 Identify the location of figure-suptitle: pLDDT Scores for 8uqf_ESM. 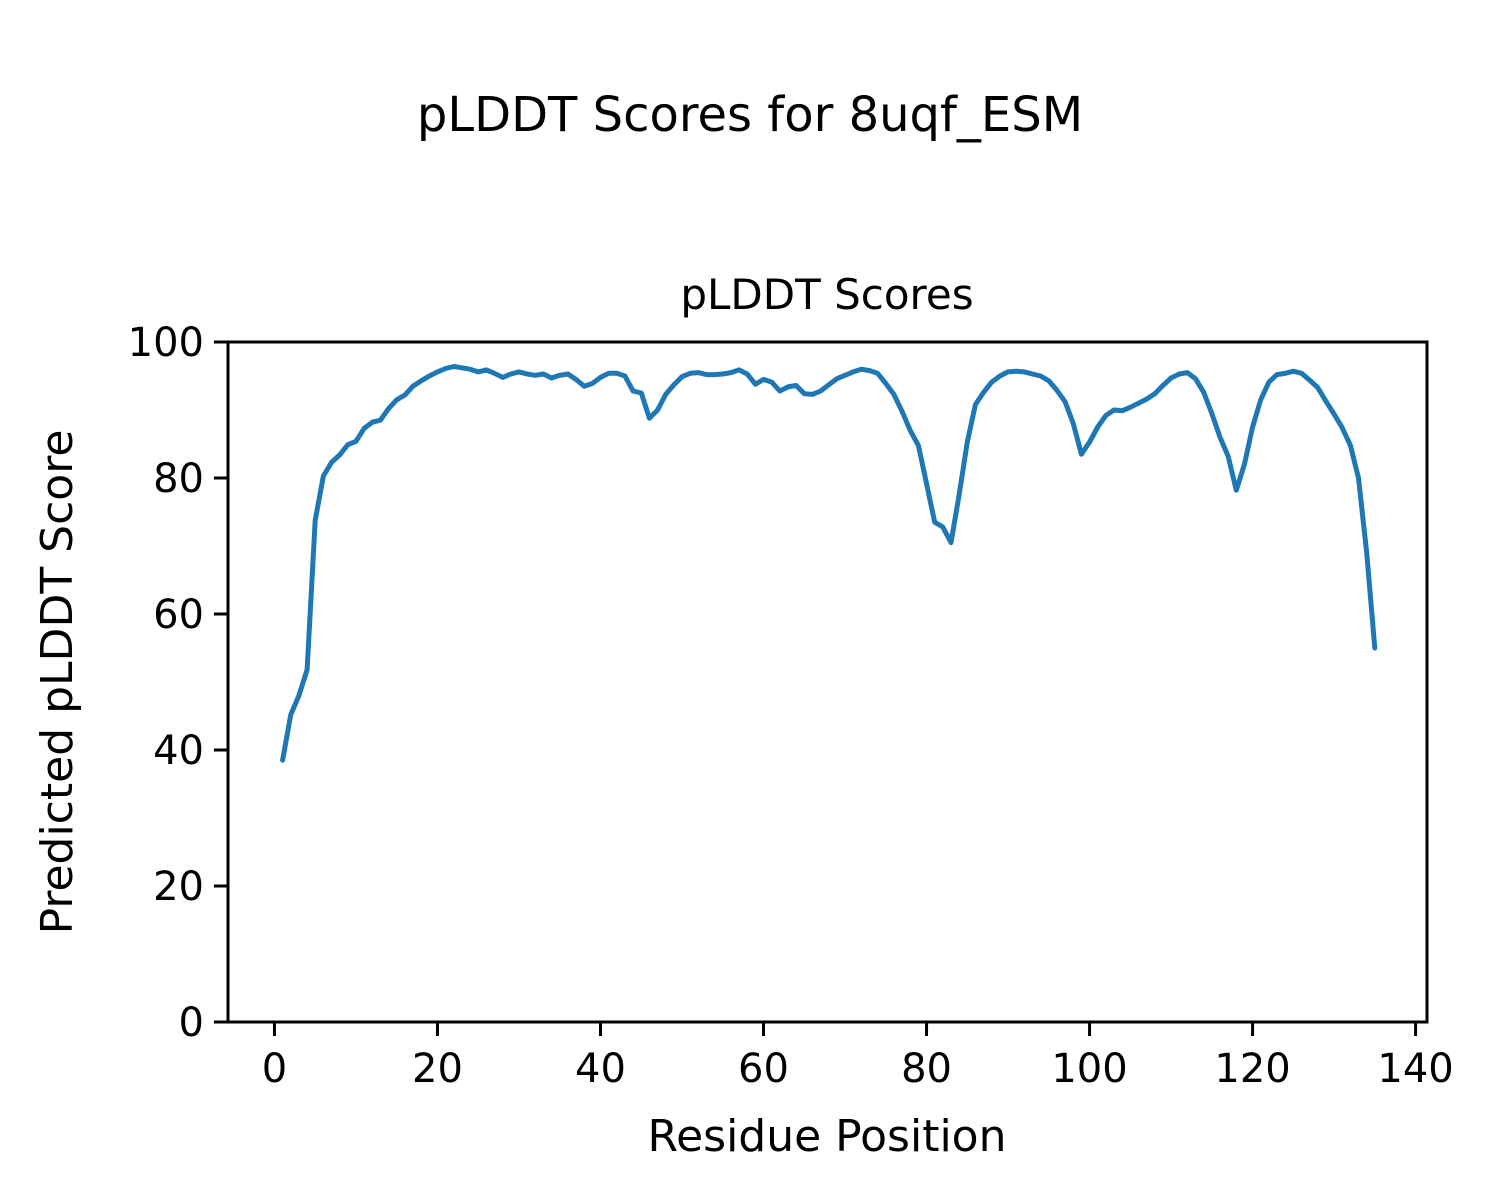
(750, 115).